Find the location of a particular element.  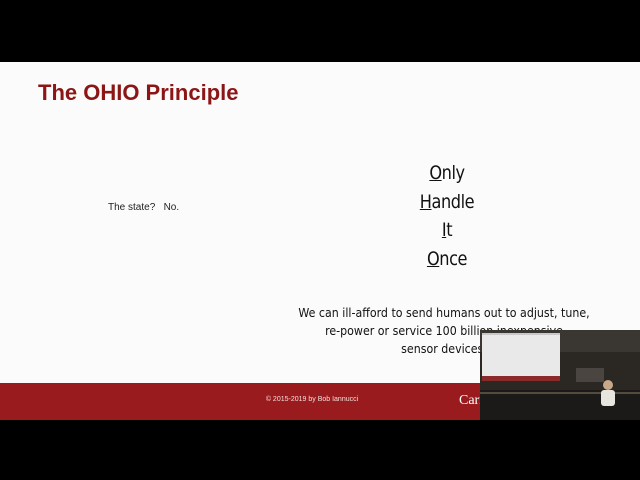

inset-scene is located at coordinates (560, 375).